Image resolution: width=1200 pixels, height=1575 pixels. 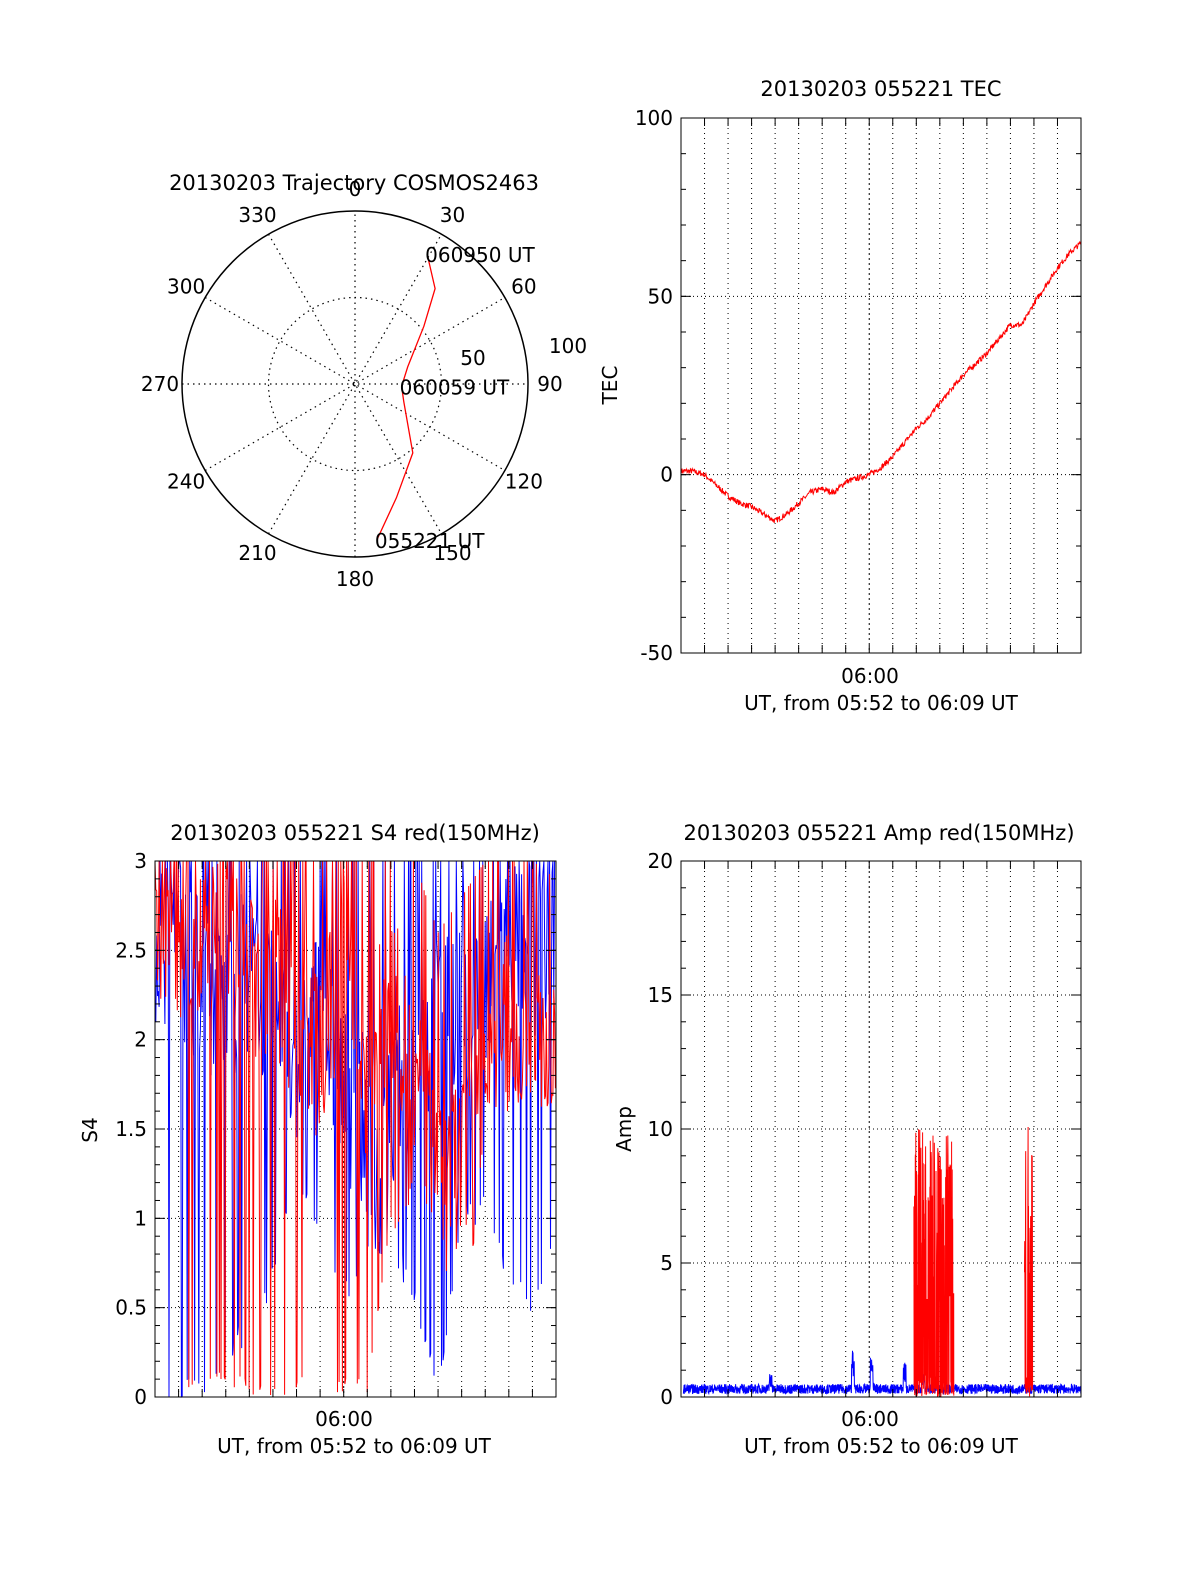 I want to click on polar-annotations: 060950 UT 060059 UT 055221 UT, so click(x=455, y=398).